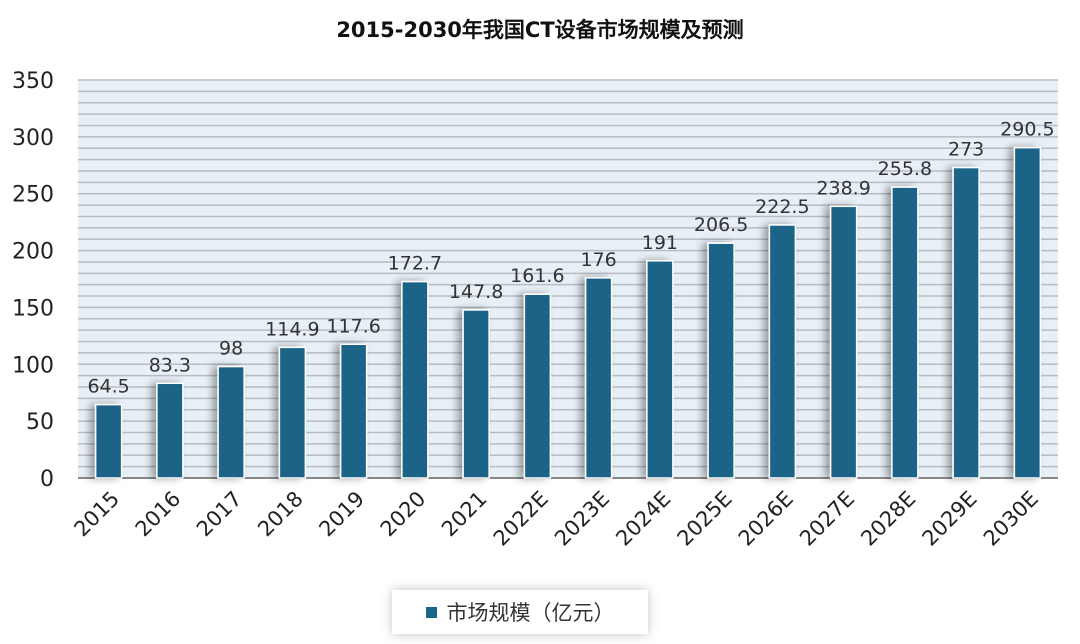  What do you see at coordinates (33, 308) in the screenshot?
I see `y-tick-label: 150` at bounding box center [33, 308].